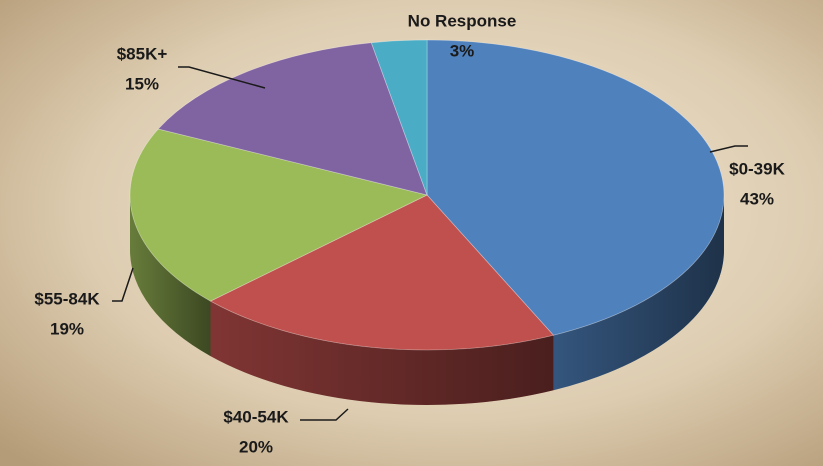  I want to click on value-label: 19%, so click(67, 328).